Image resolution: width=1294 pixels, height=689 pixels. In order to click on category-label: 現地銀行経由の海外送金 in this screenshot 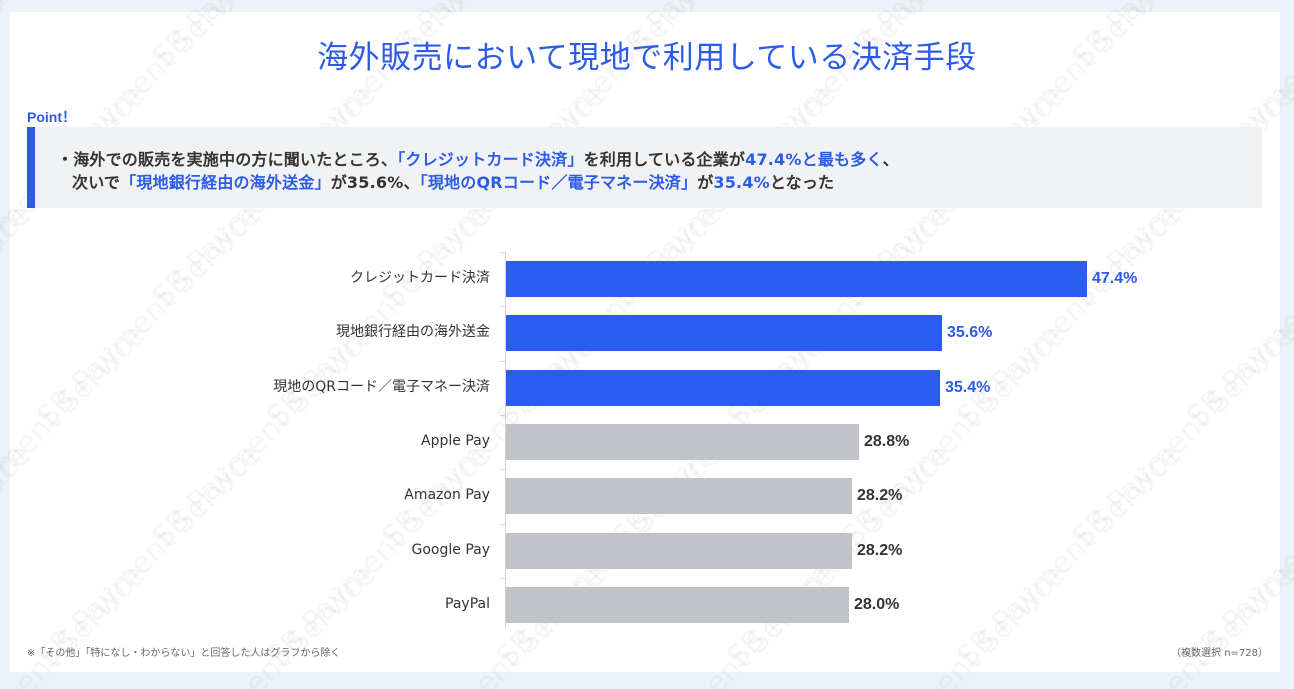, I will do `click(413, 332)`.